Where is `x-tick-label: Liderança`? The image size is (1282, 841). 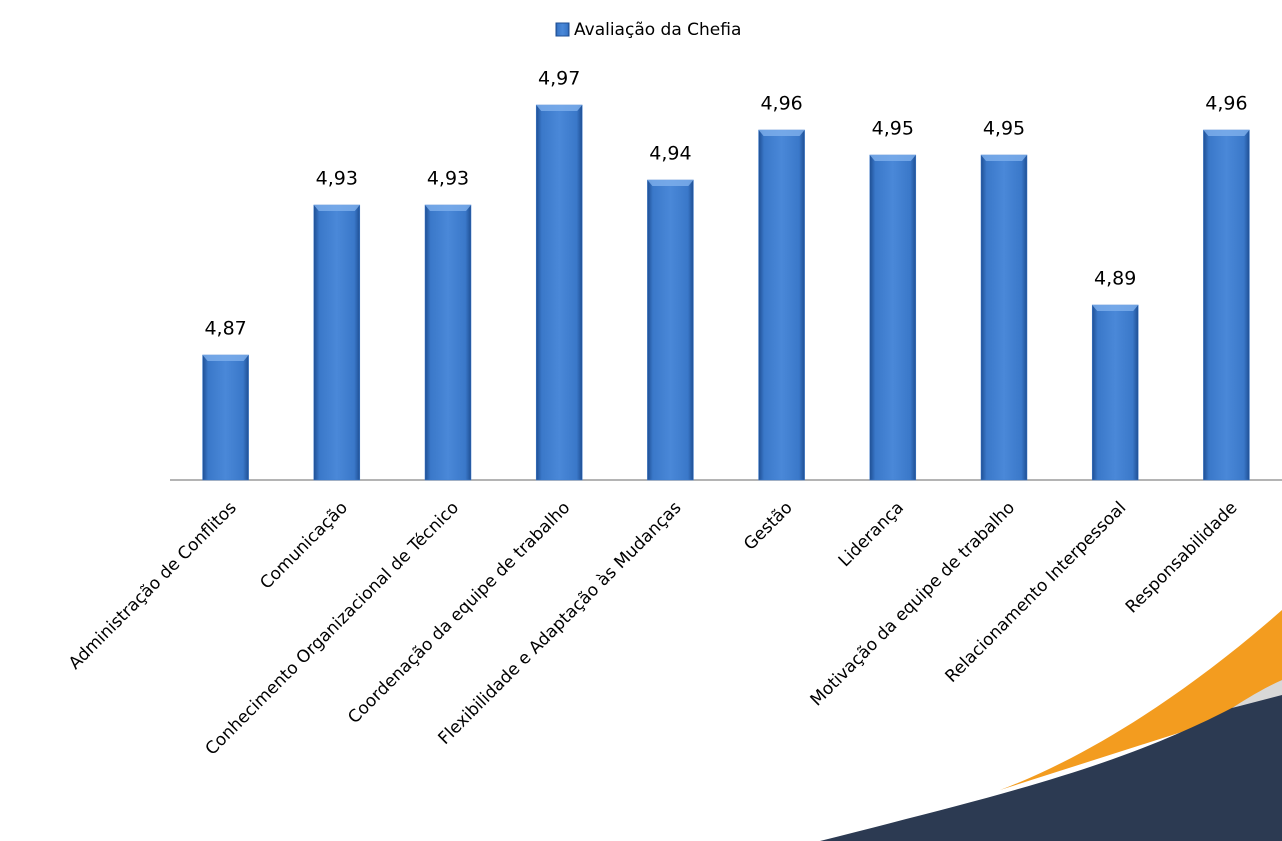 x-tick-label: Liderança is located at coordinates (871, 534).